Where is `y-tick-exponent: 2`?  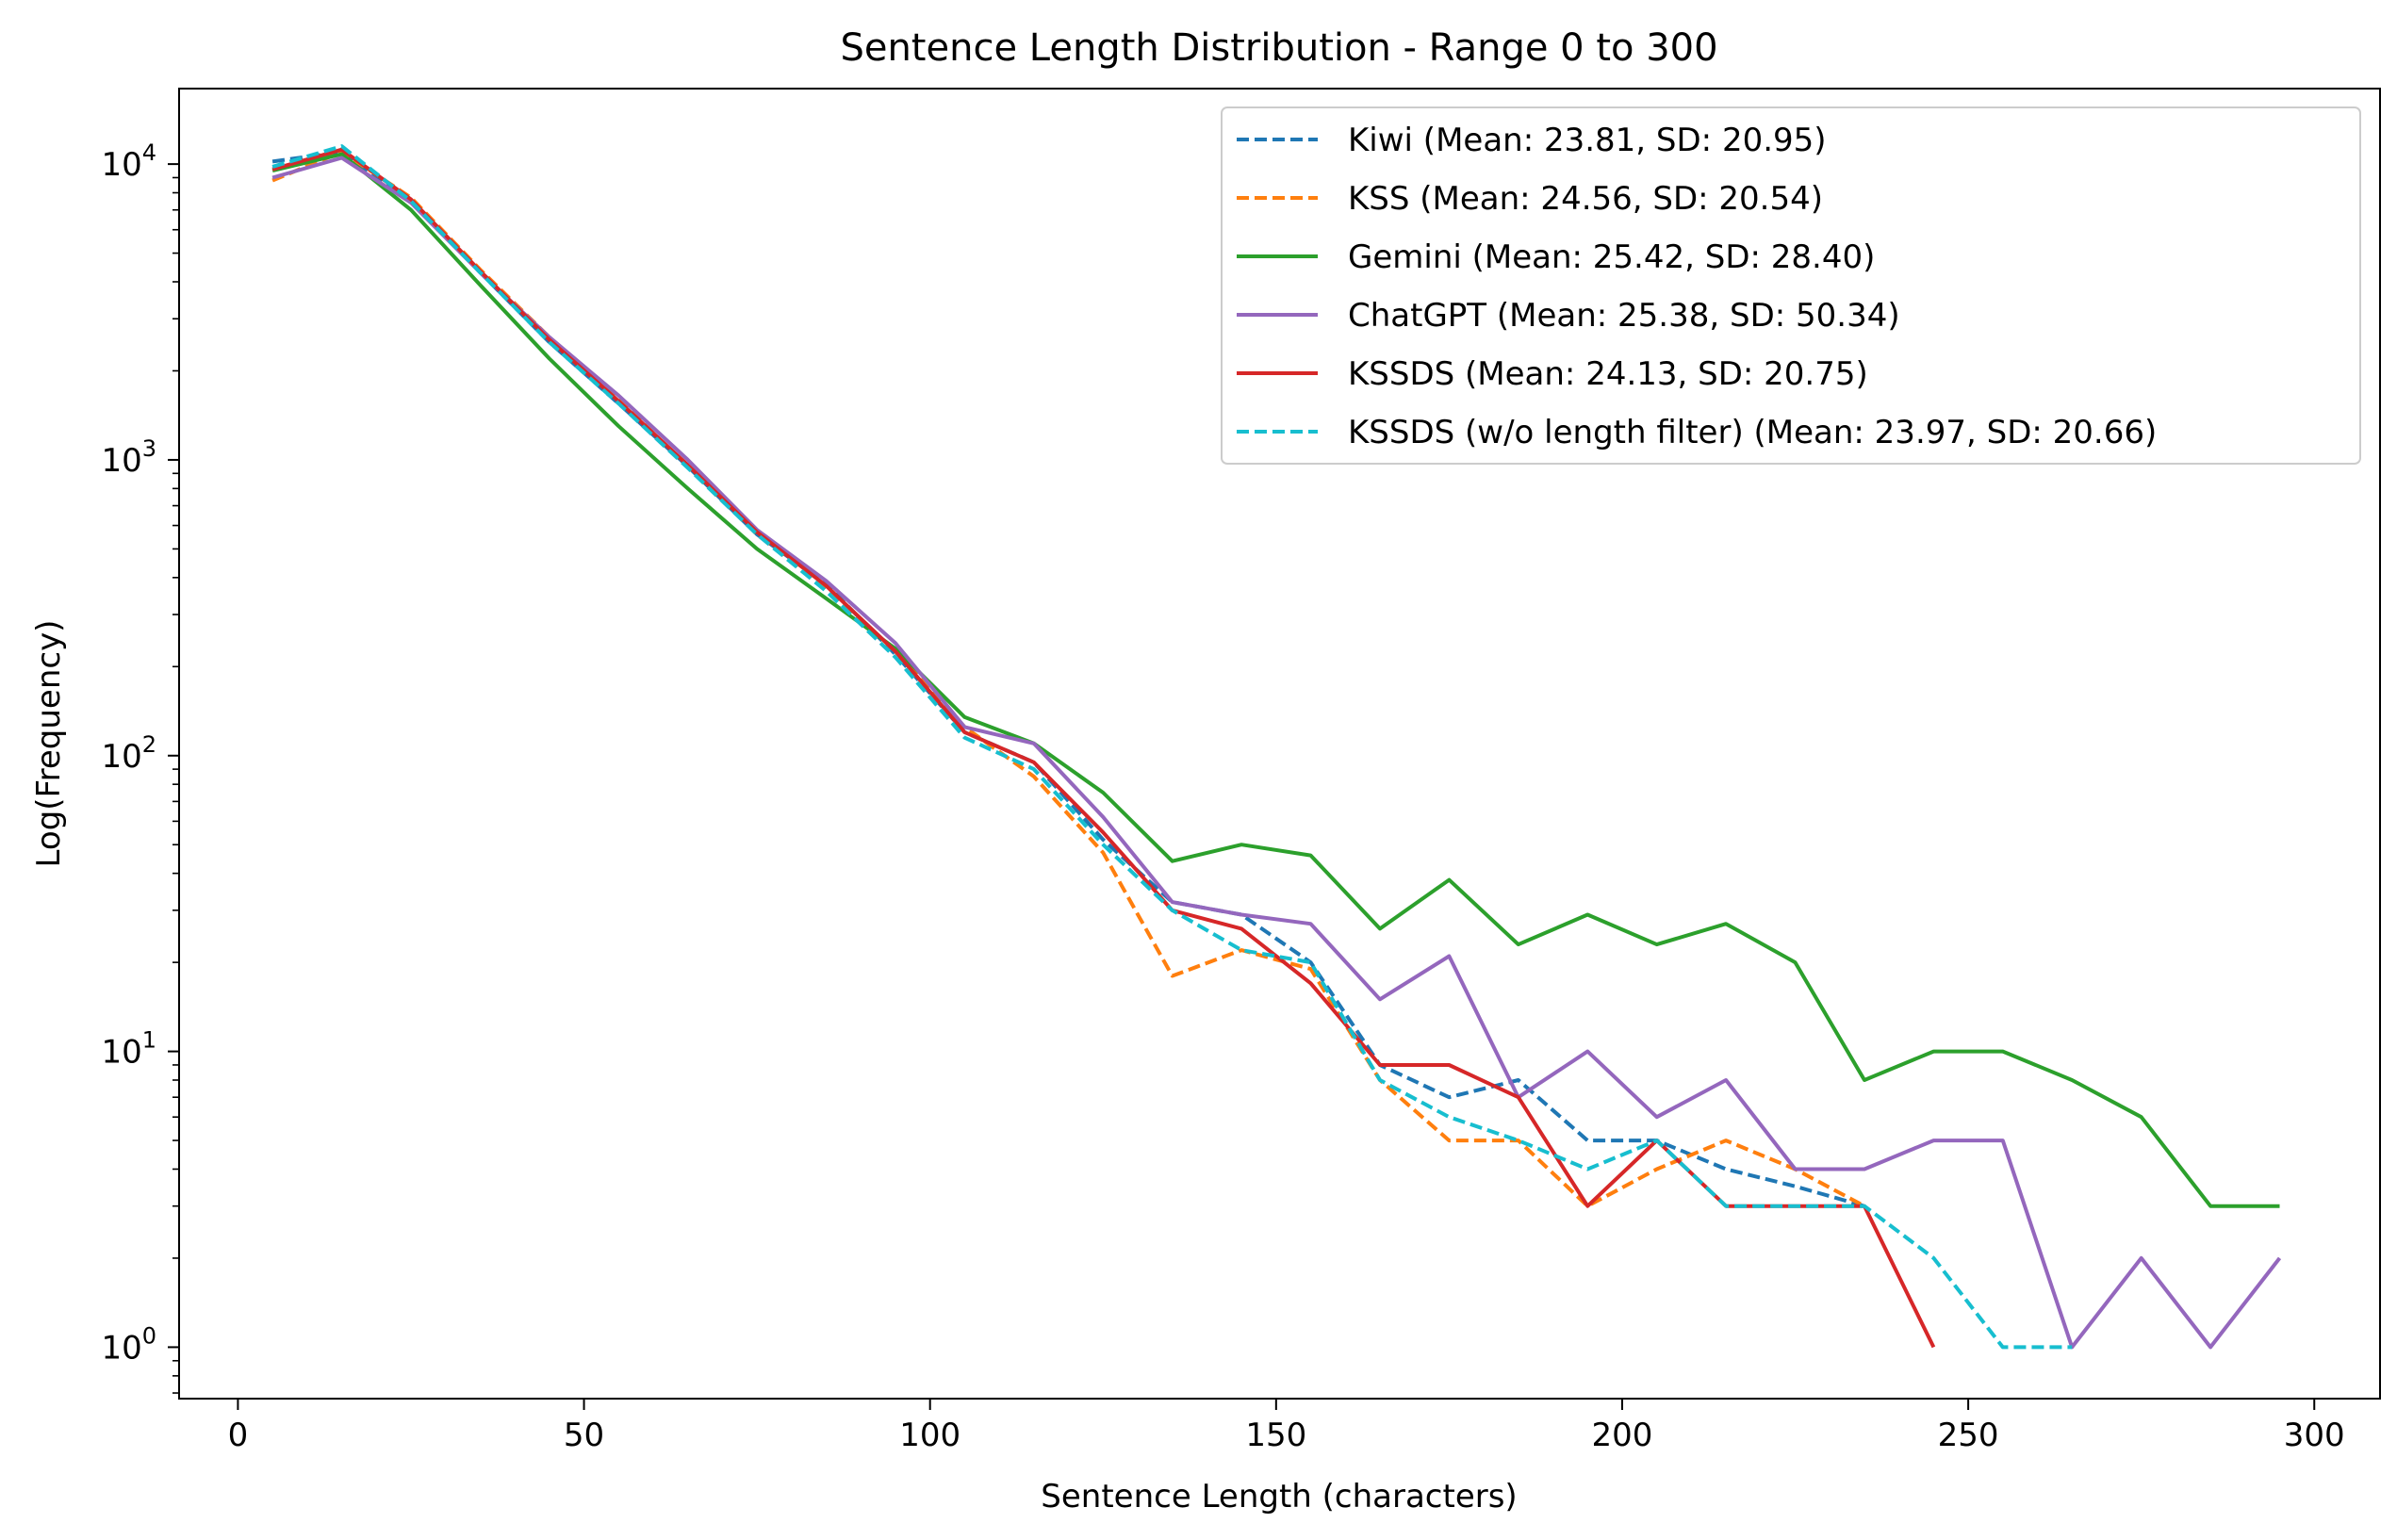 y-tick-exponent: 2 is located at coordinates (149, 744).